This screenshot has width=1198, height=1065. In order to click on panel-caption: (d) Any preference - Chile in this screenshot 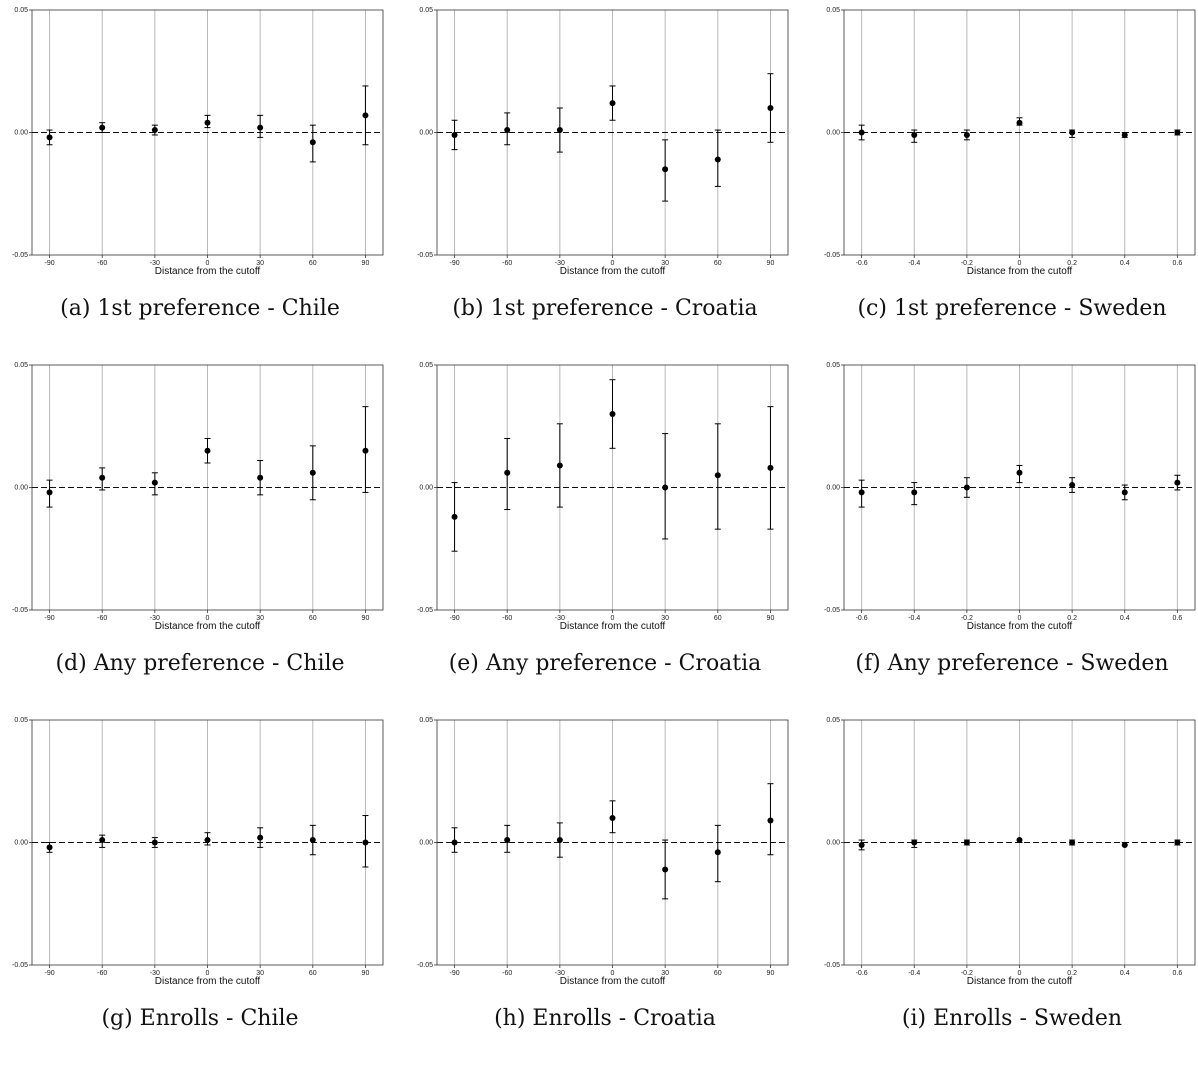, I will do `click(200, 663)`.